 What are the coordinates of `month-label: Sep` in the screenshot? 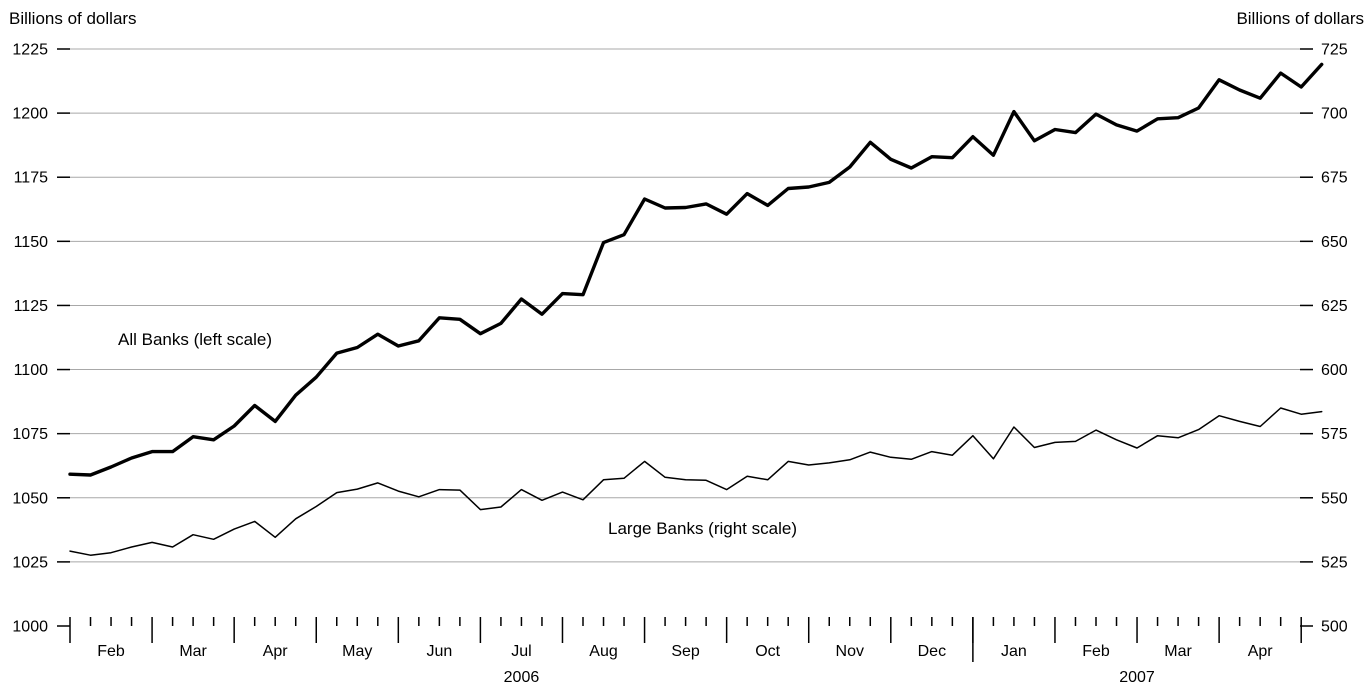 It's located at (685, 651).